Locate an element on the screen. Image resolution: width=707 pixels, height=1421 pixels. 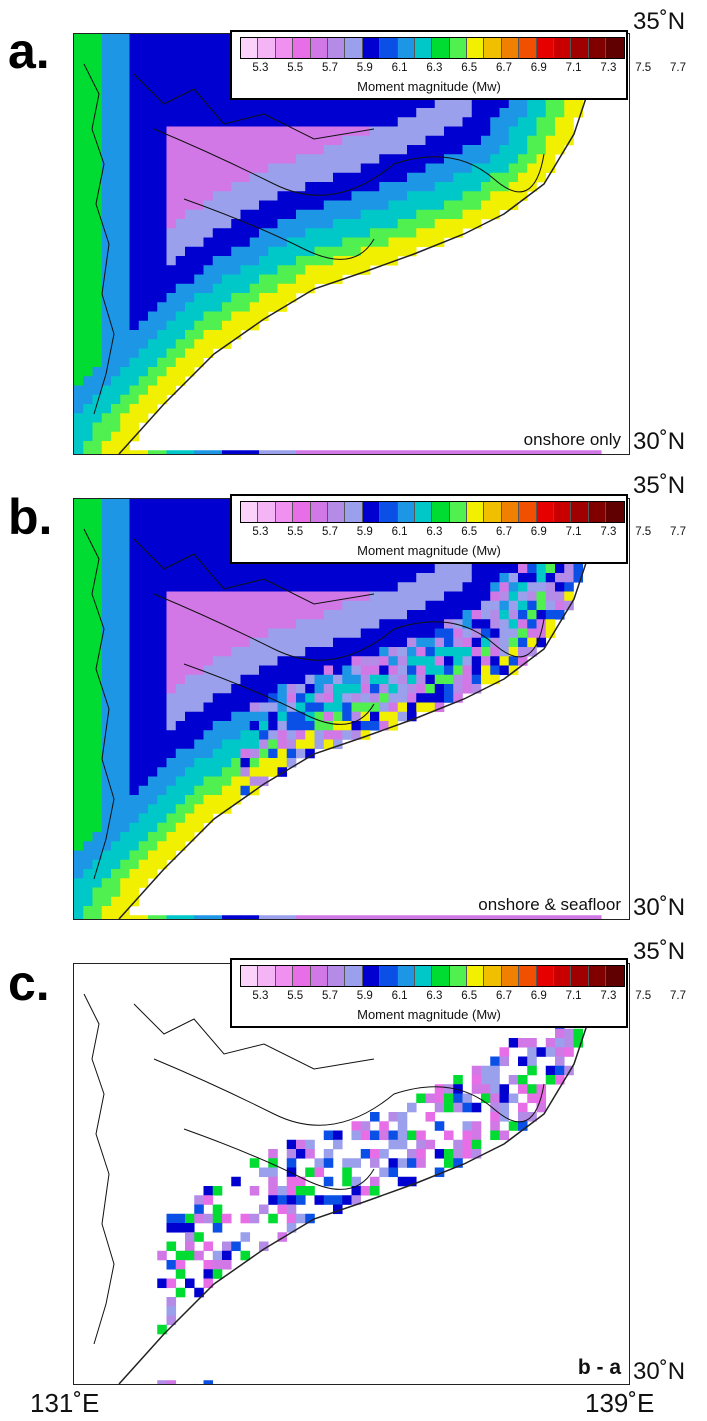
legend-tick: 6.9 is located at coordinates (538, 996).